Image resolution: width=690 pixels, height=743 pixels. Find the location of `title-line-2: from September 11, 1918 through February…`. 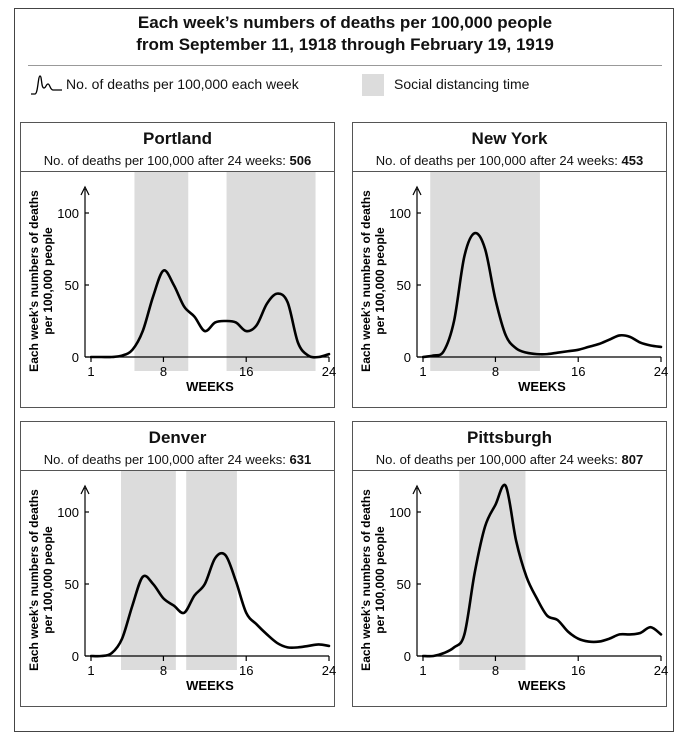

title-line-2: from September 11, 1918 through February… is located at coordinates (345, 44).